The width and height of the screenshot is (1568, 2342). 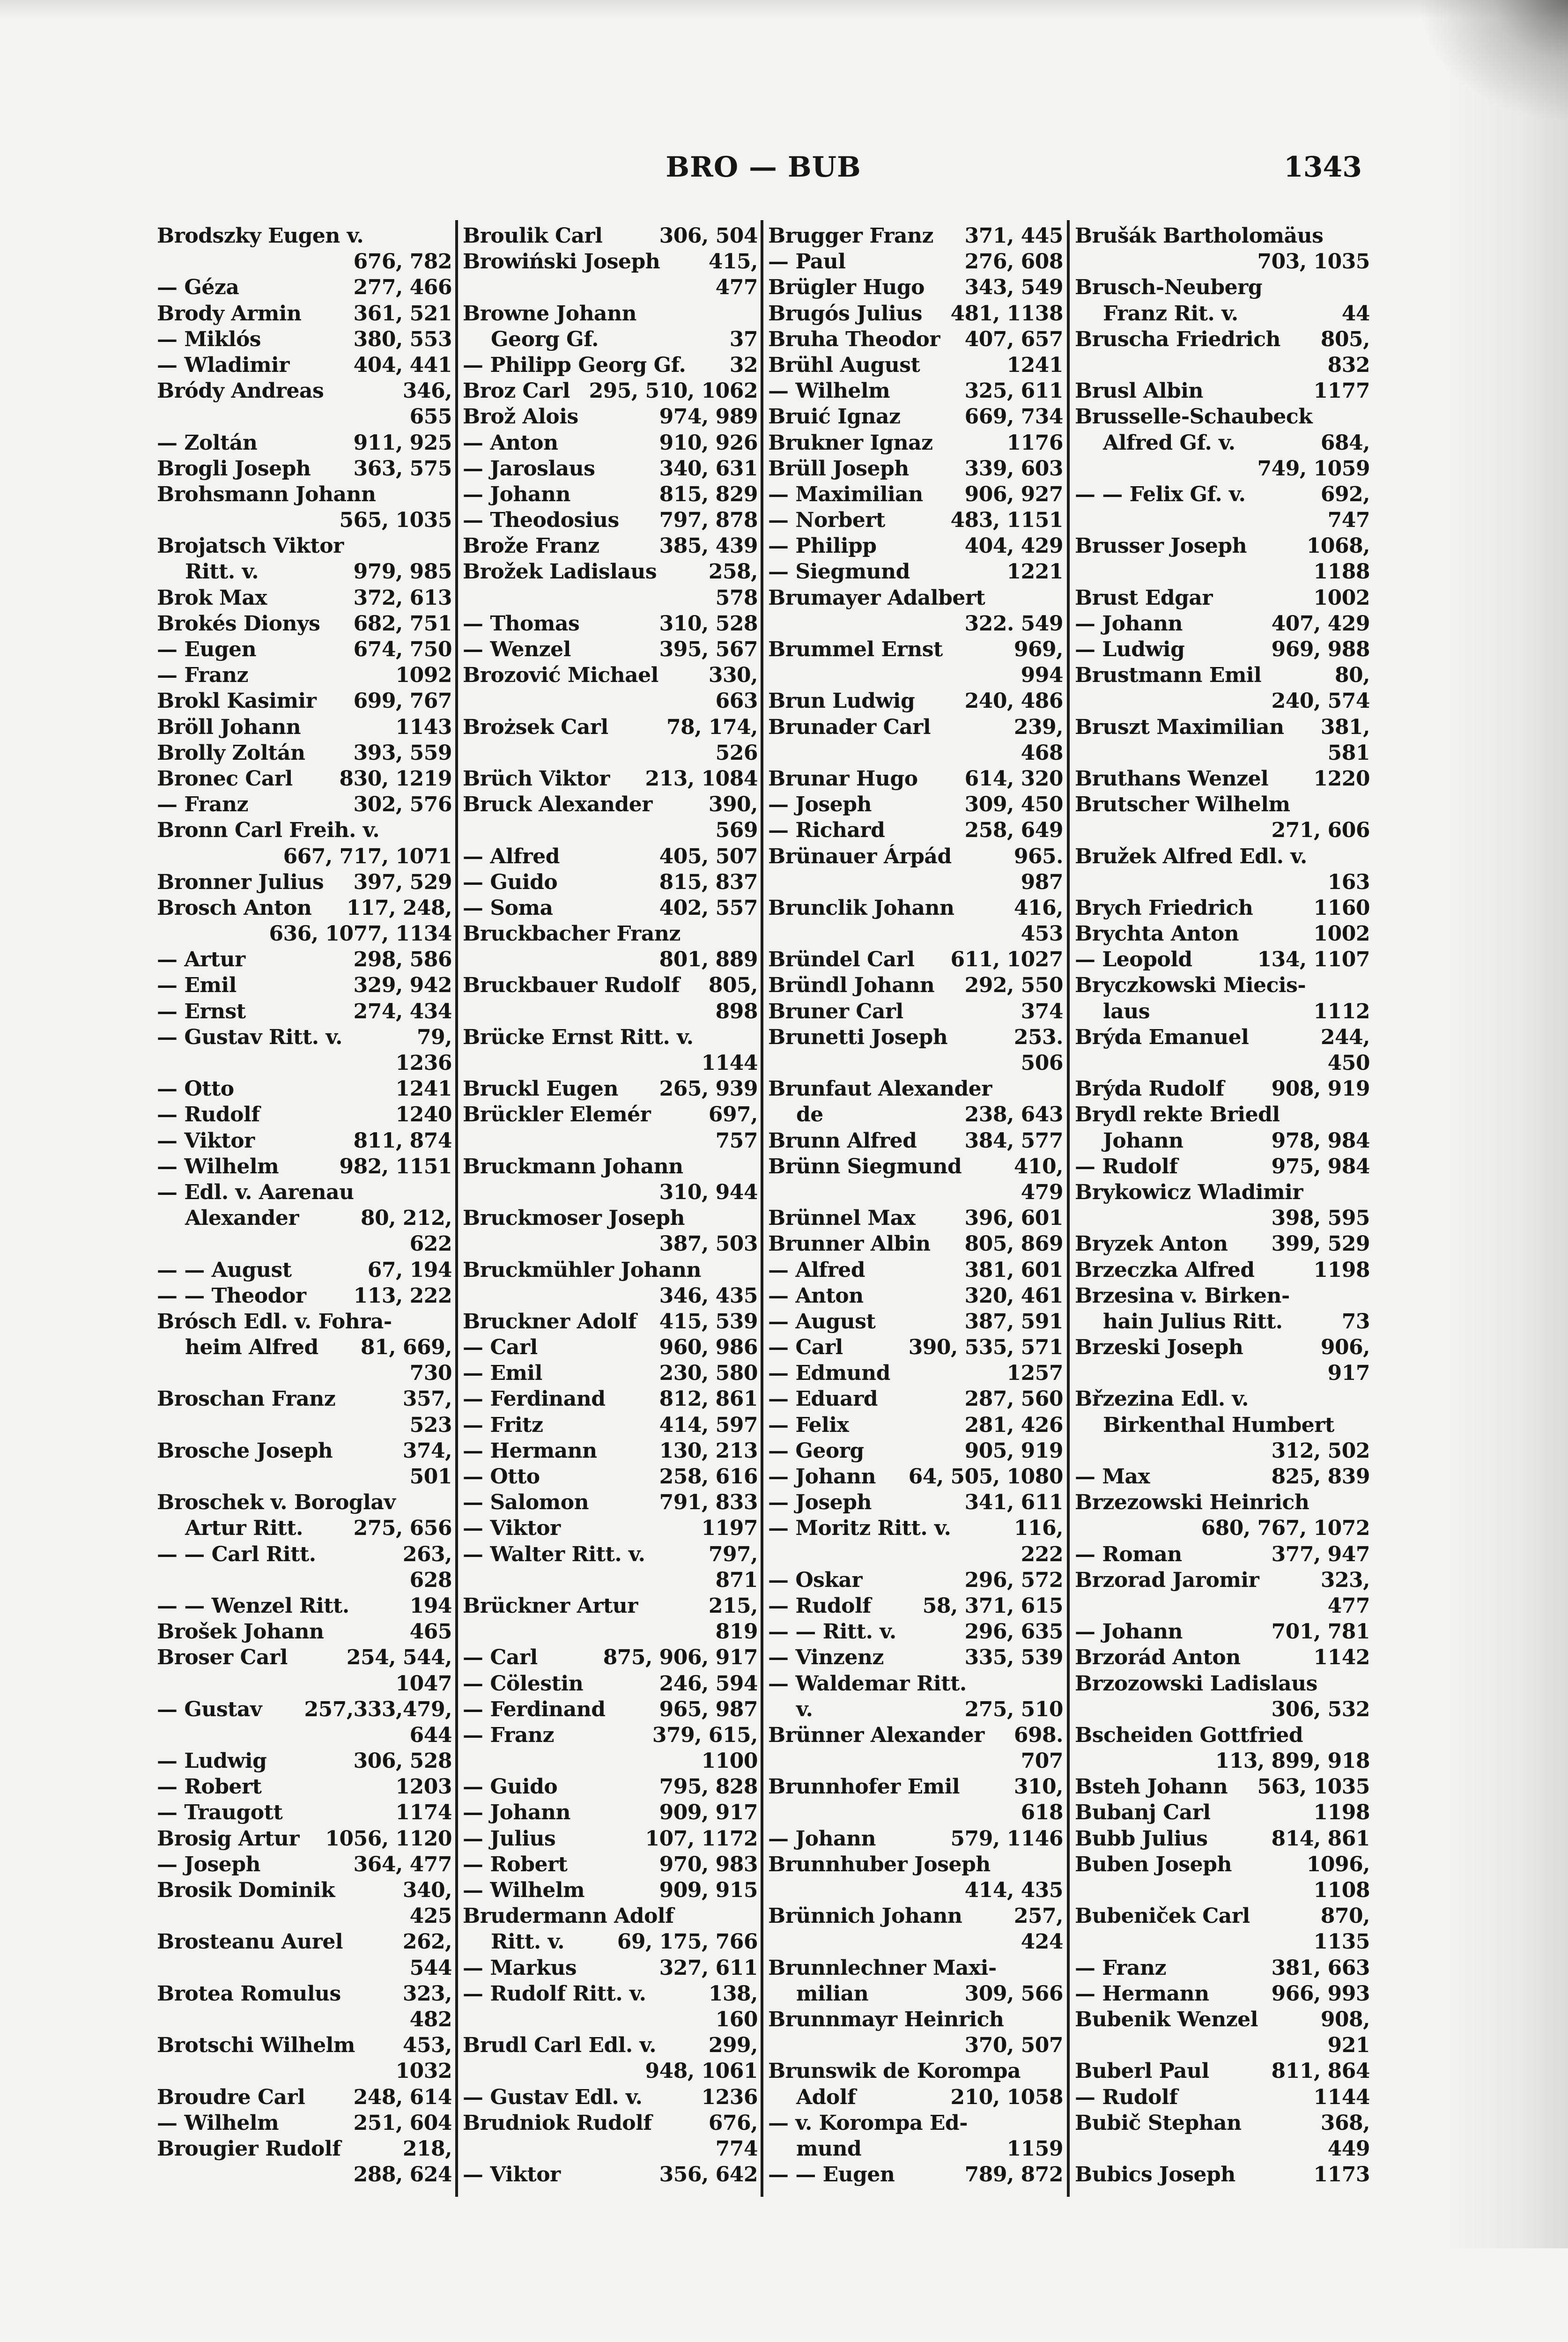 I want to click on index-entry-line: Brok Max 372, 613, so click(x=304, y=598).